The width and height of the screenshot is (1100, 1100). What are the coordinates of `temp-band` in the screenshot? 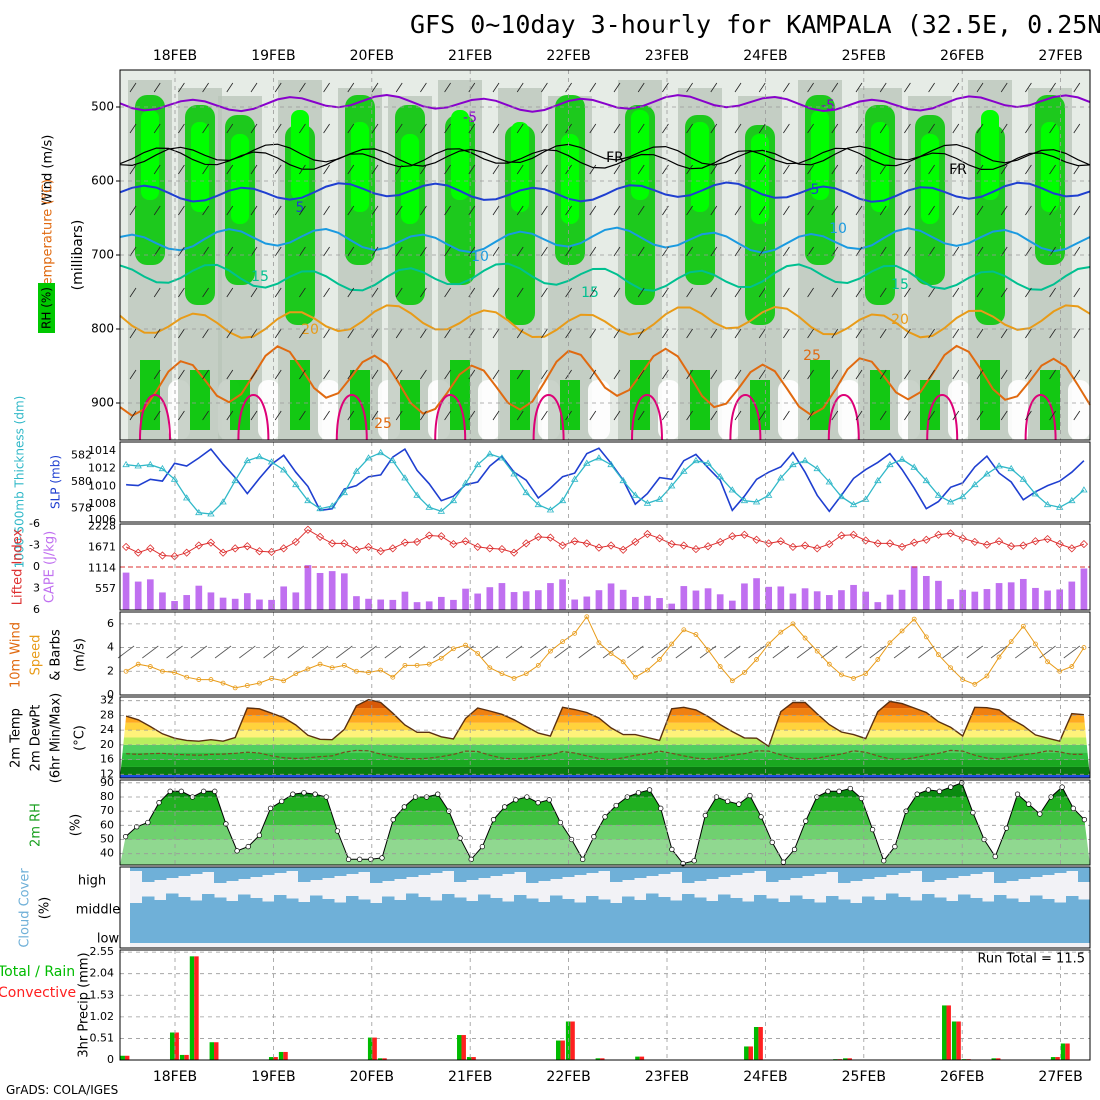 It's located at (605, 748).